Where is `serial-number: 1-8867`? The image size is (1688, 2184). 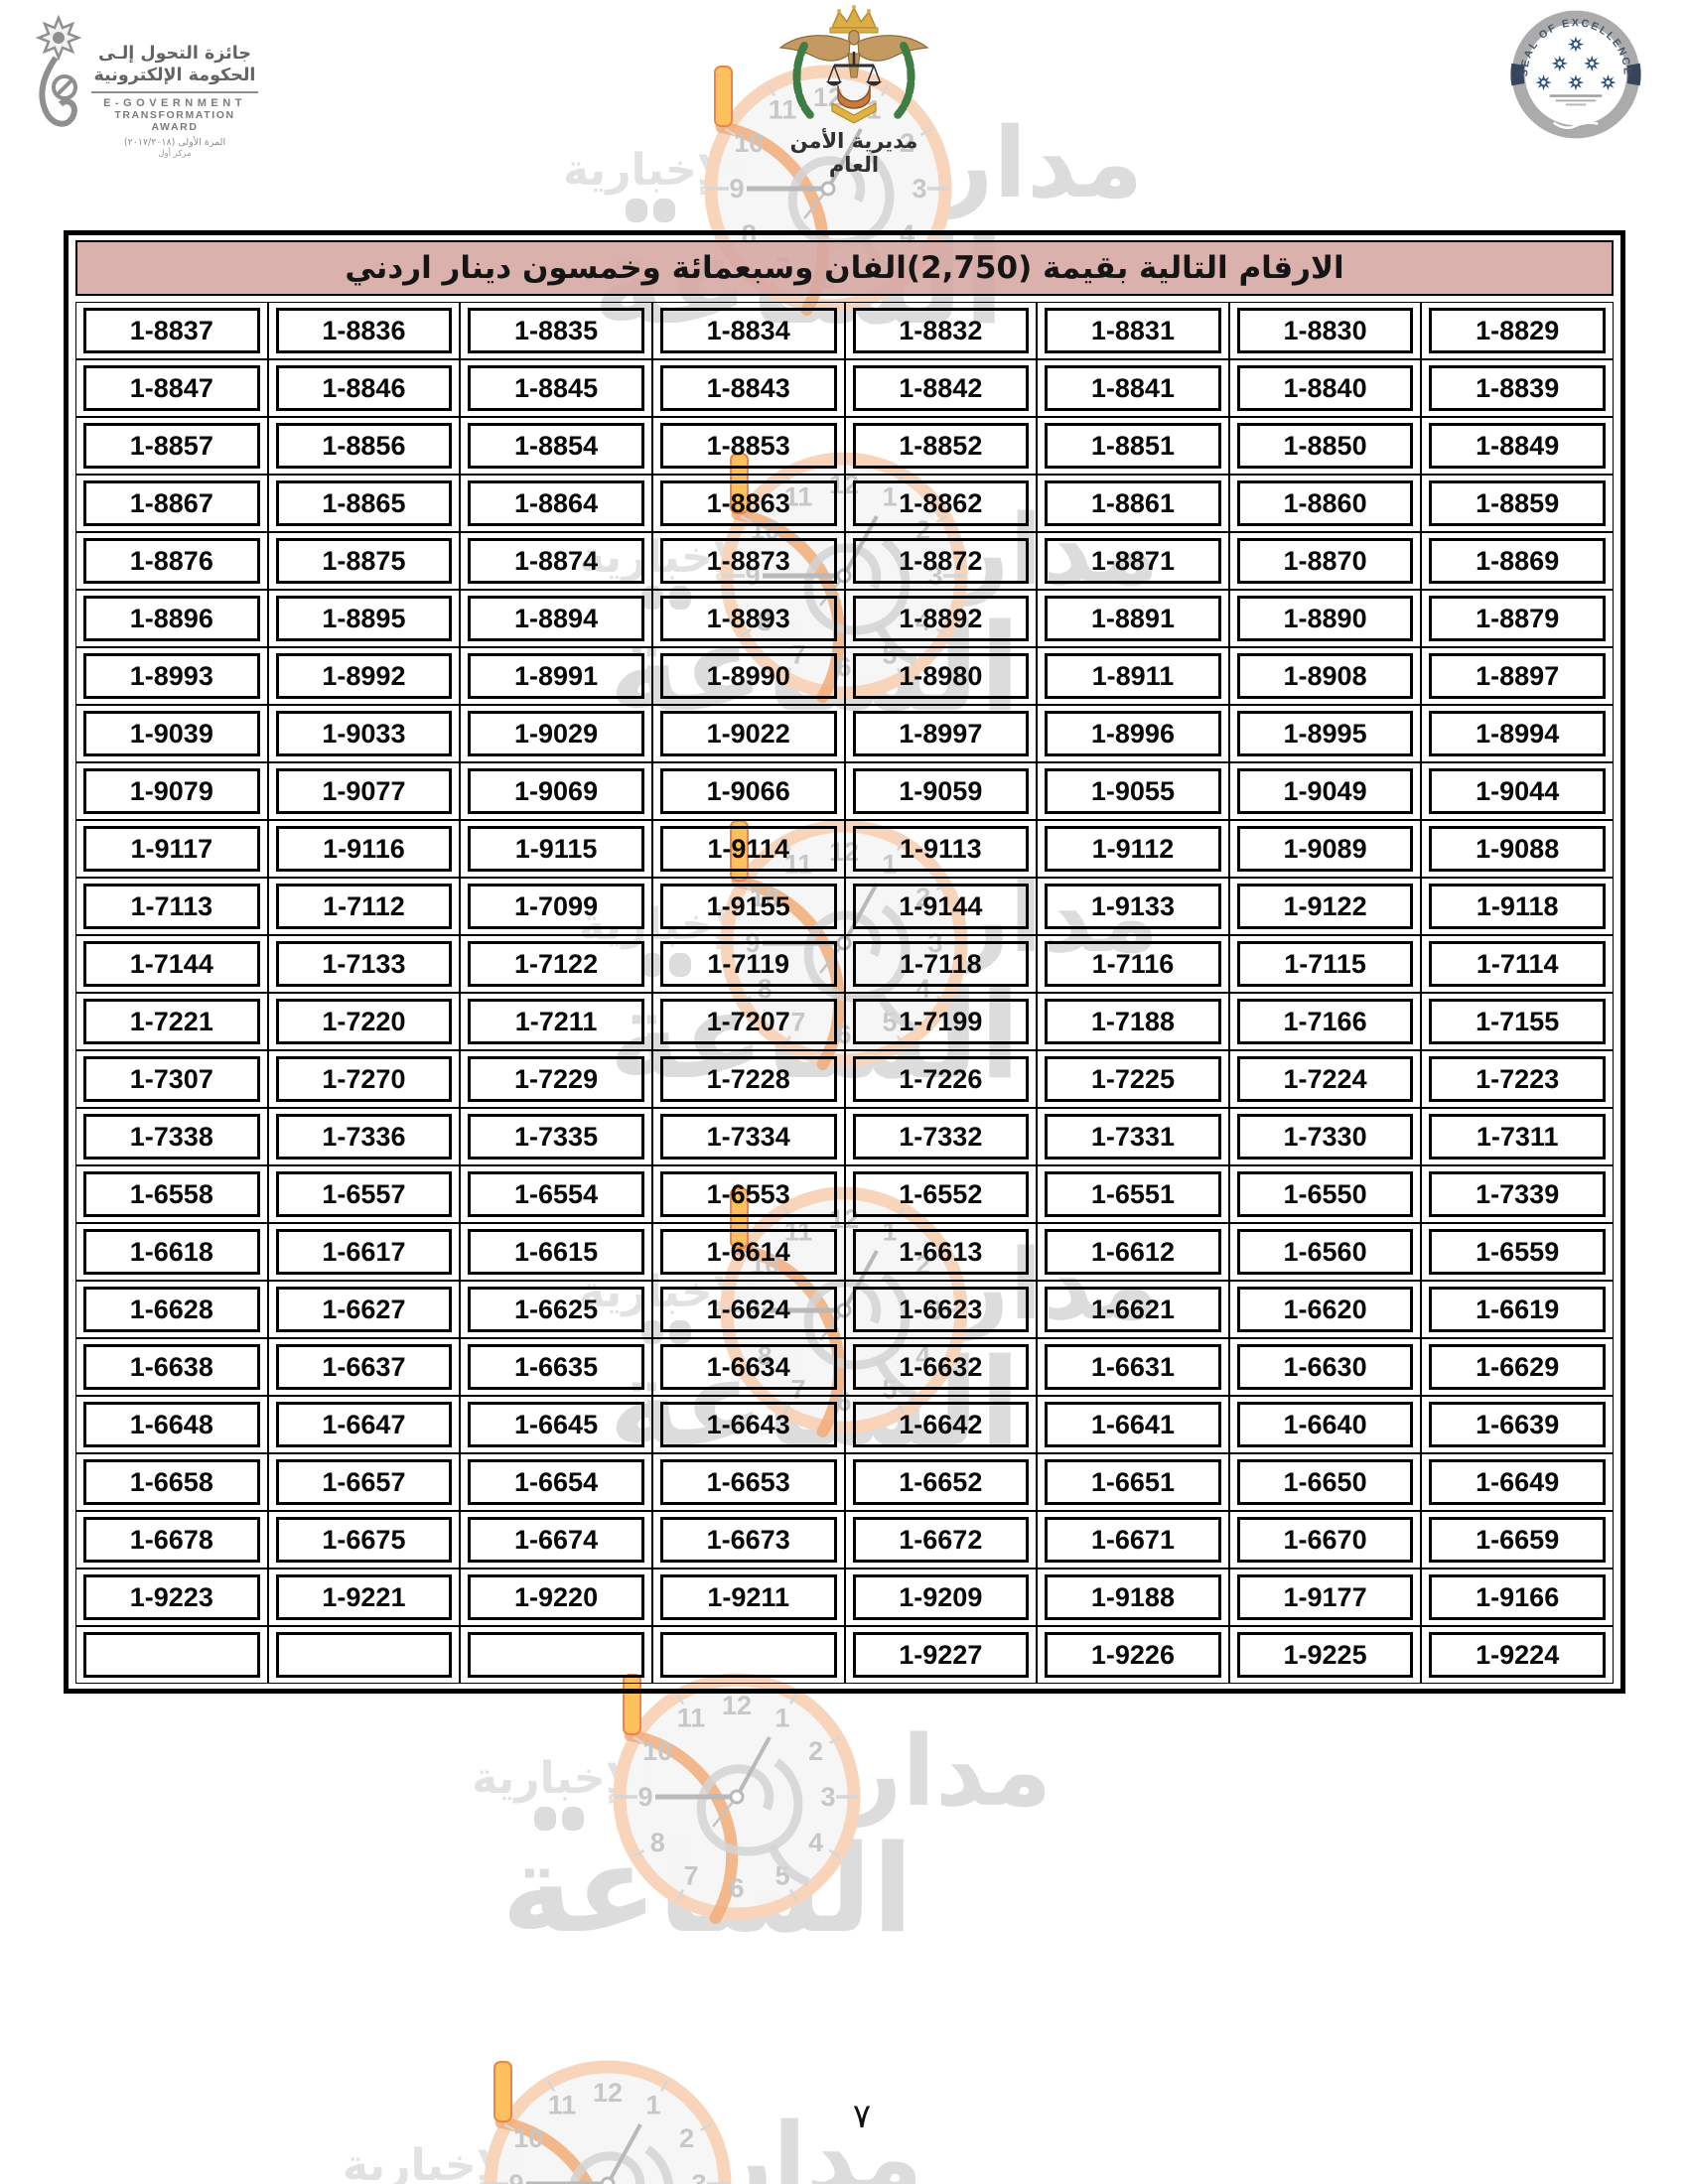
serial-number: 1-8867 is located at coordinates (171, 503).